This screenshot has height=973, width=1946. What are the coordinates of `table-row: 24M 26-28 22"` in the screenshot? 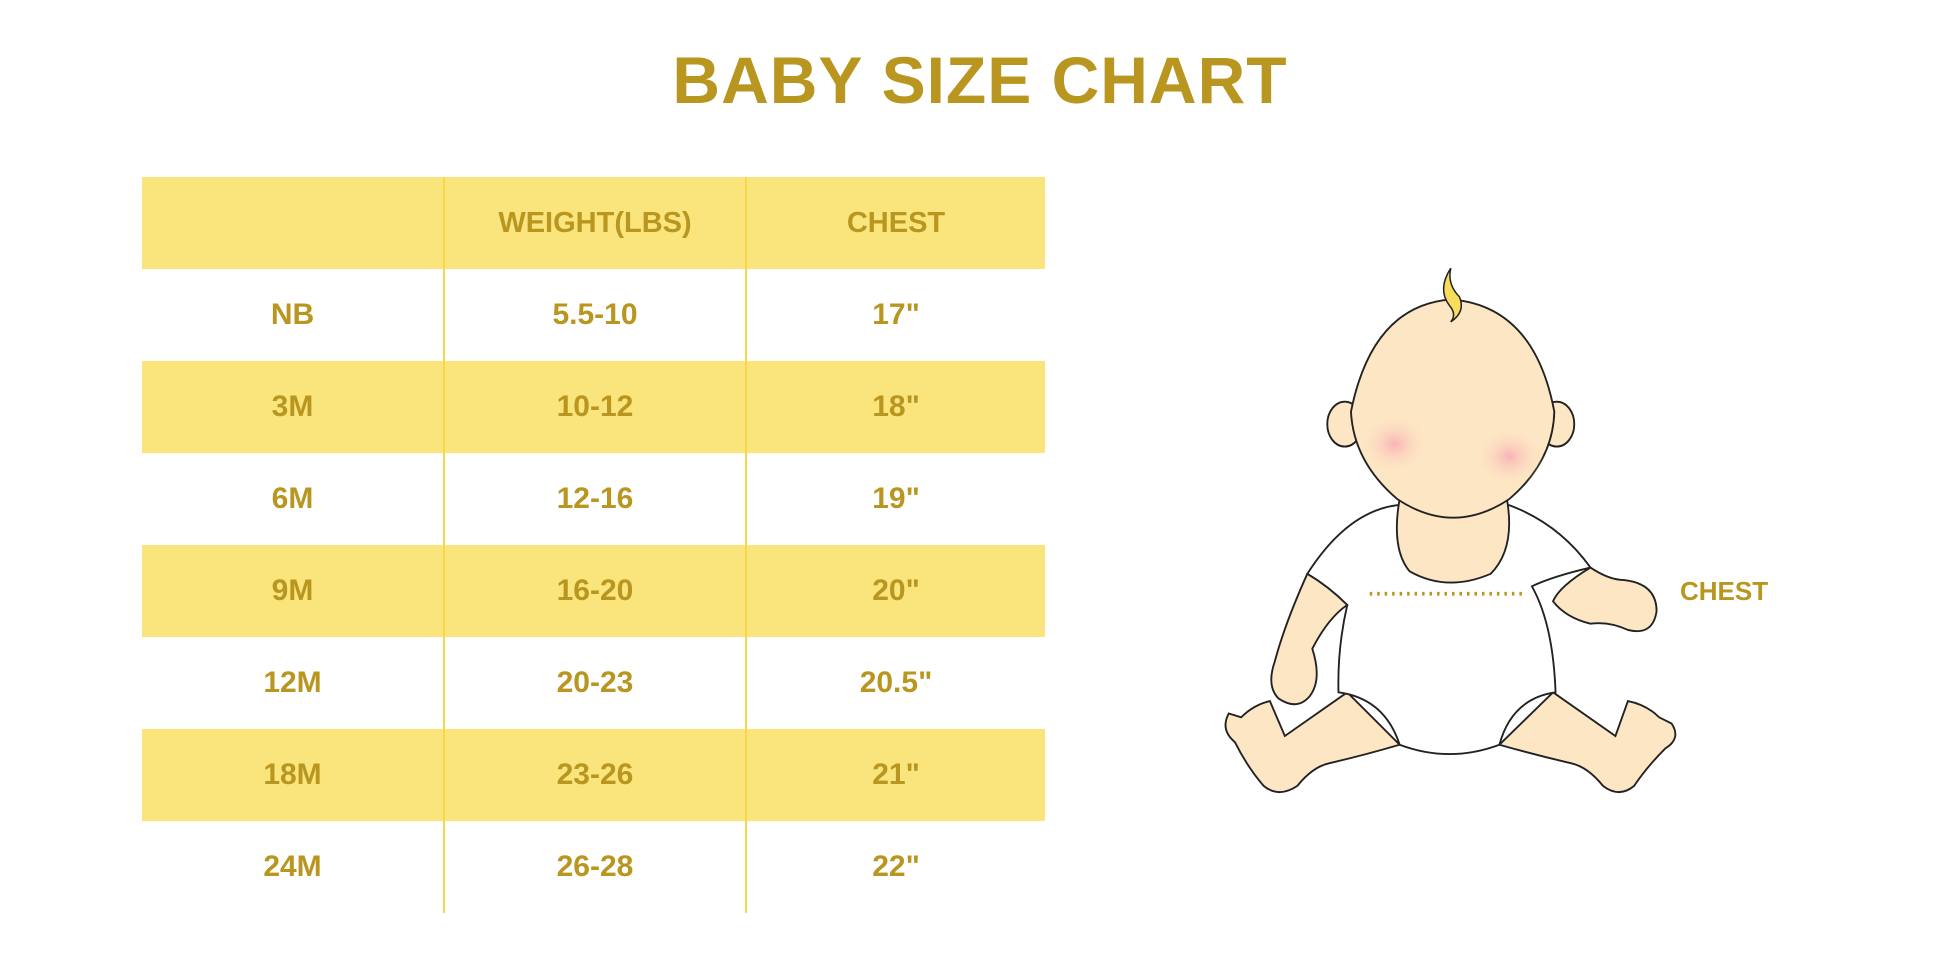 It's located at (593, 867).